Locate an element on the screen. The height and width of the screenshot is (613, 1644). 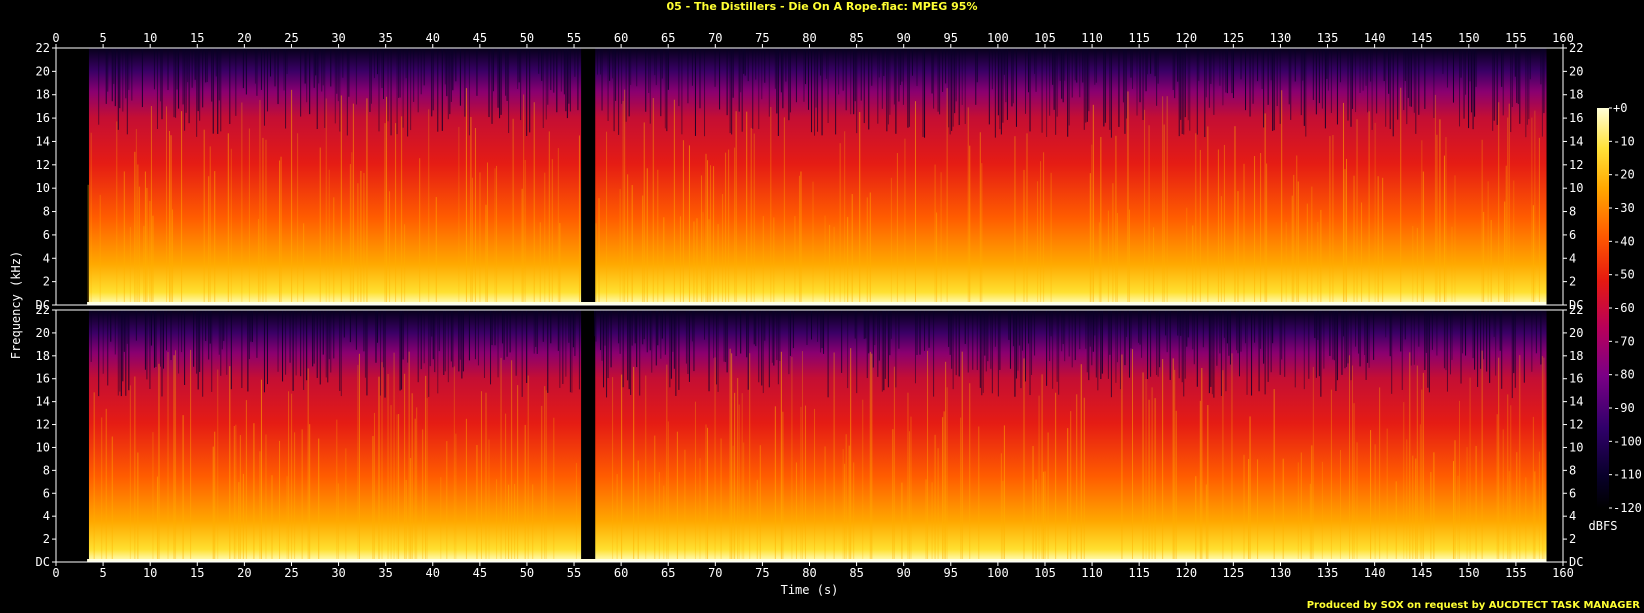
x-tick-label-bottom: 80 is located at coordinates (809, 573).